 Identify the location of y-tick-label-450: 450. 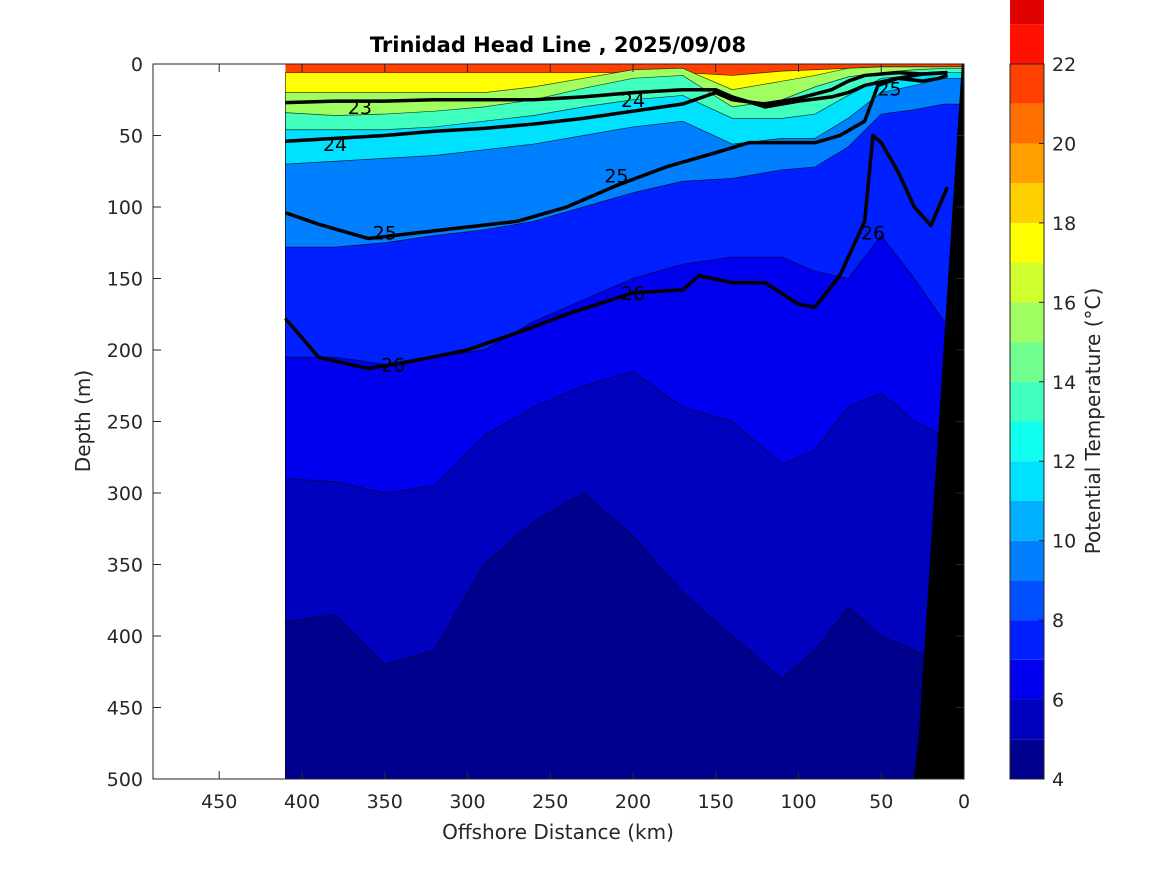
(125, 709).